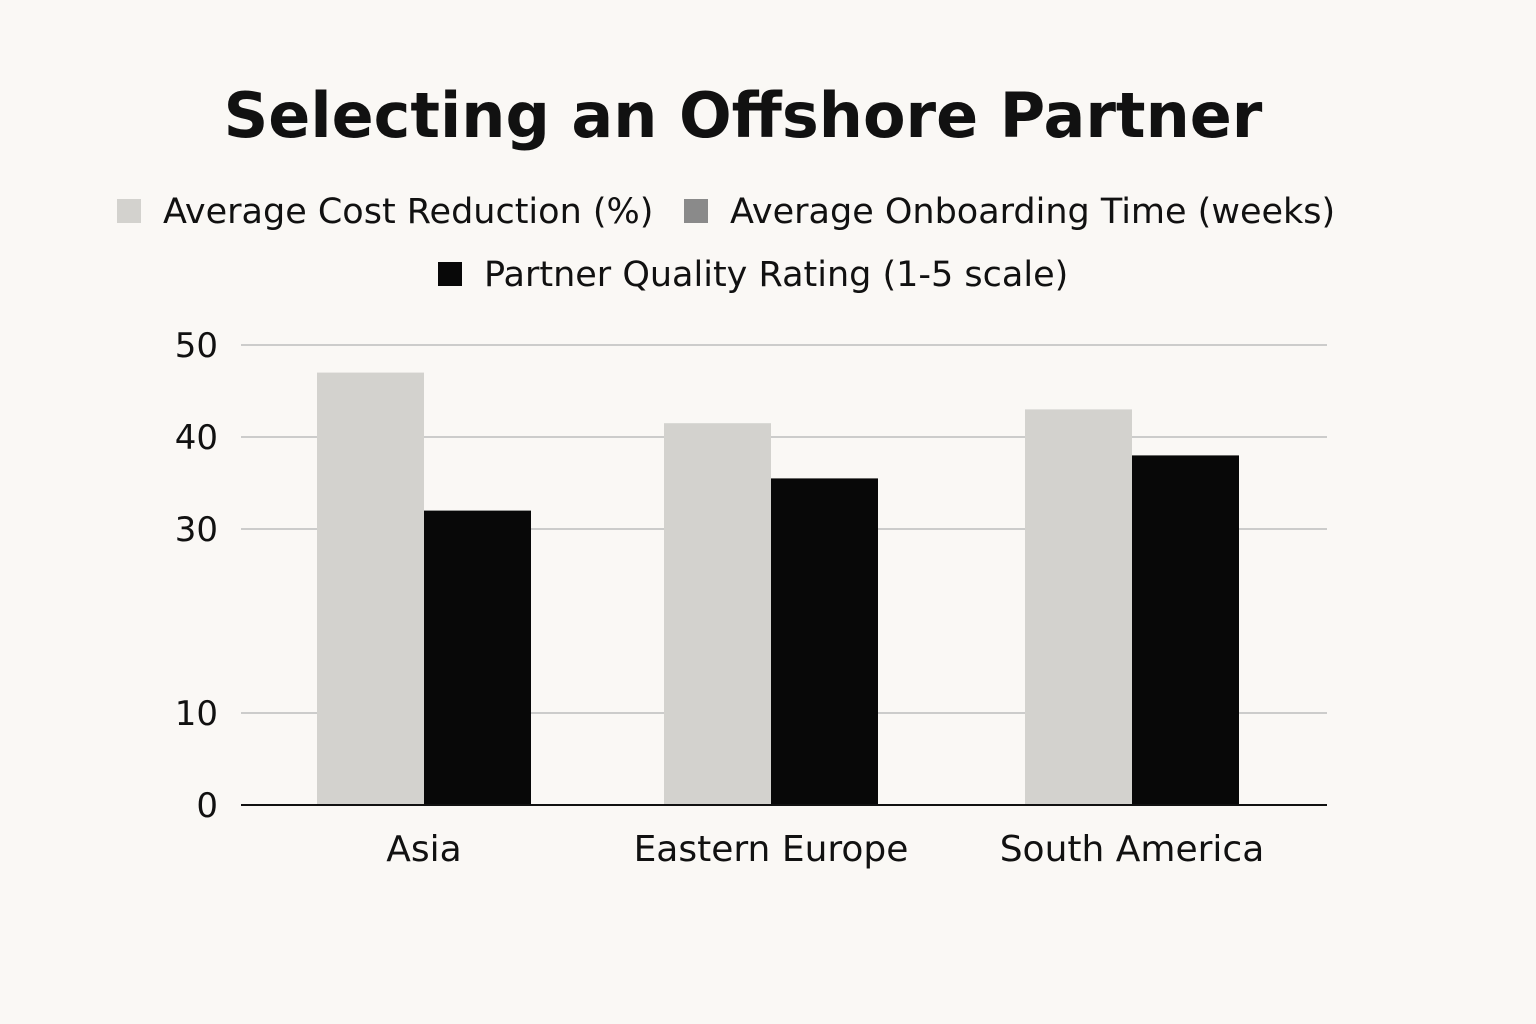 The height and width of the screenshot is (1024, 1536). Describe the element at coordinates (423, 849) in the screenshot. I see `x-category-label: Asia` at that location.